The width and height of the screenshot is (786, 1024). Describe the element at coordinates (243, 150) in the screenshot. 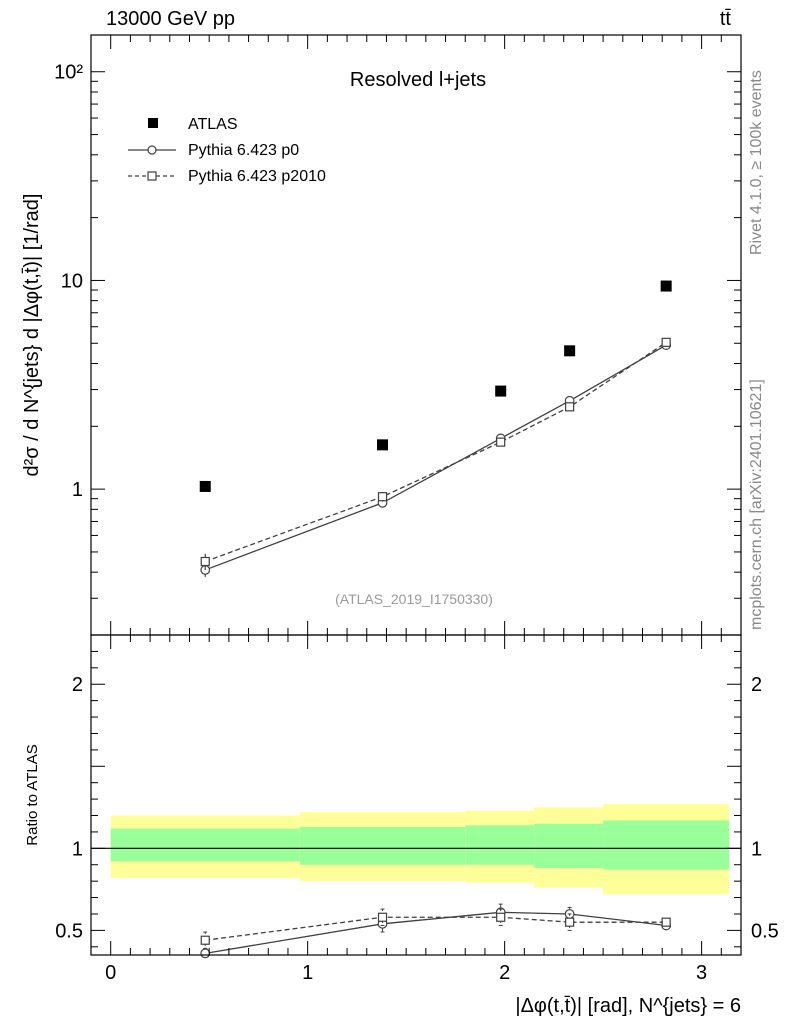

I see `legend-p0-label: Pythia 6.423 p0` at that location.